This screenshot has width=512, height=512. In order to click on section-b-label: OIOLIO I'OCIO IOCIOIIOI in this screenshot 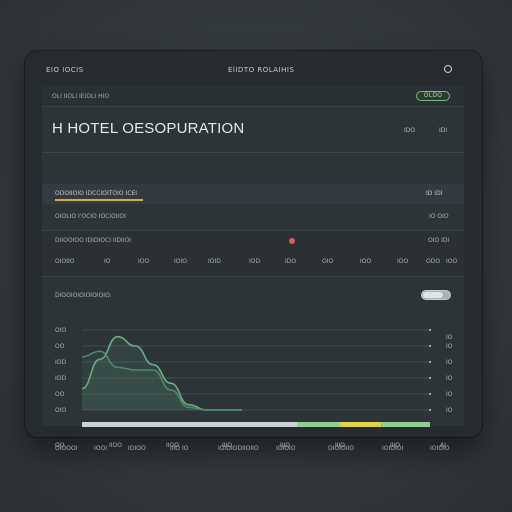, I will do `click(90, 216)`.